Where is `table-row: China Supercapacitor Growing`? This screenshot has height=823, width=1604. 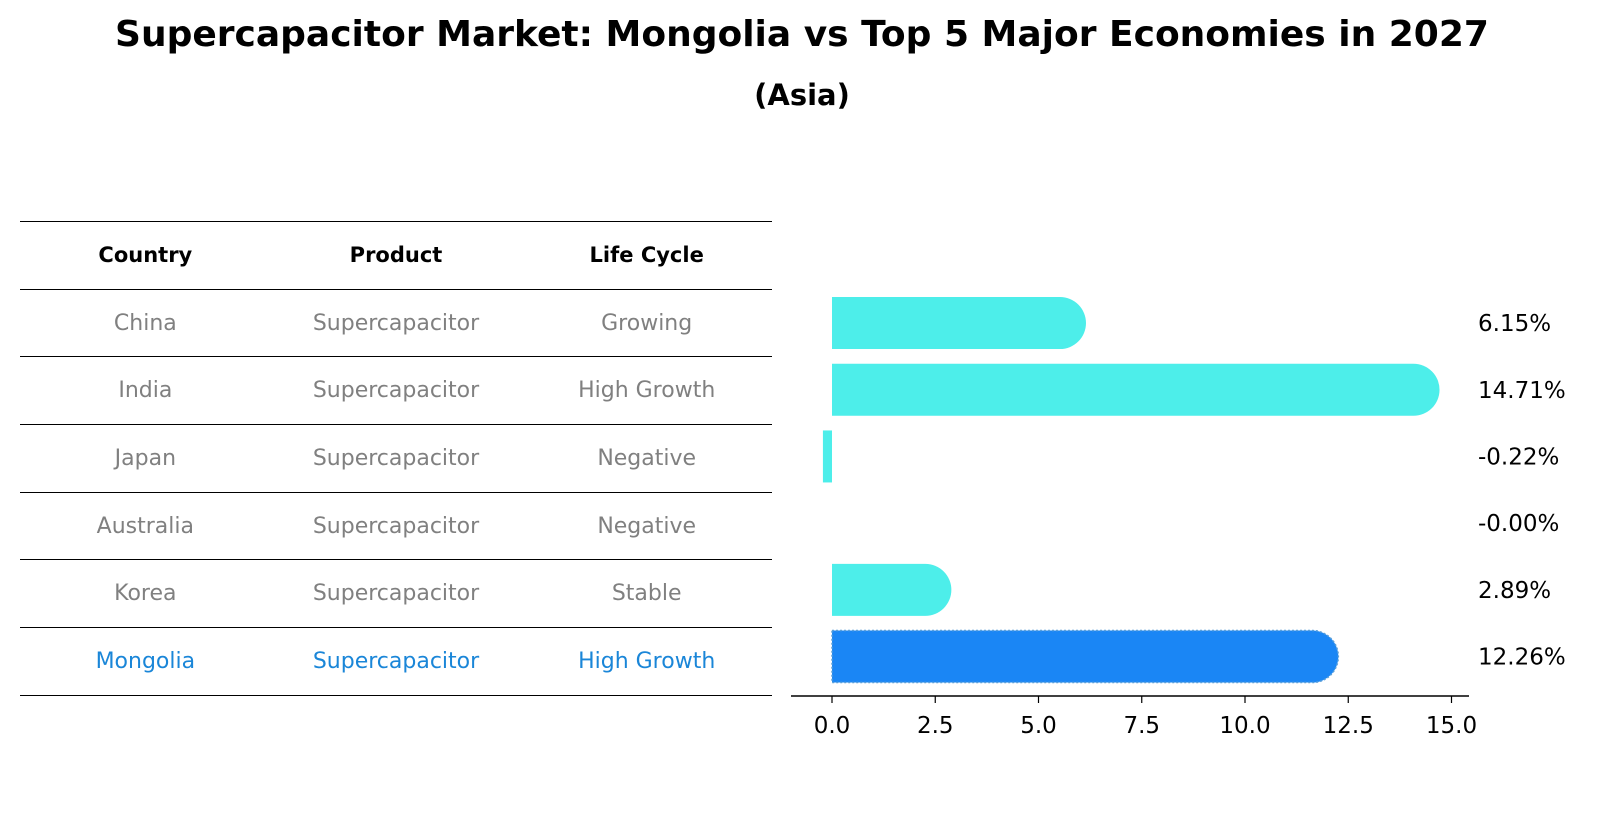 table-row: China Supercapacitor Growing is located at coordinates (396, 322).